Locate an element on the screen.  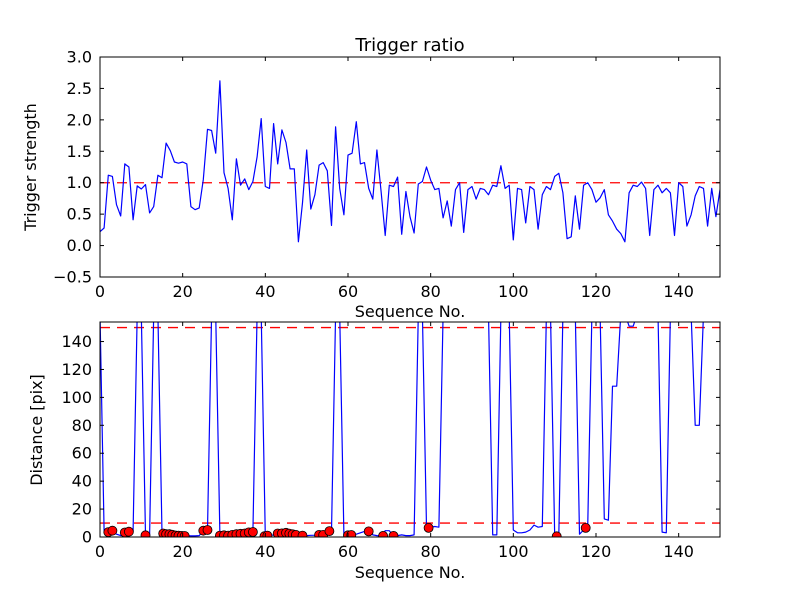
distance-ytick-label: 120 is located at coordinates (76, 369).